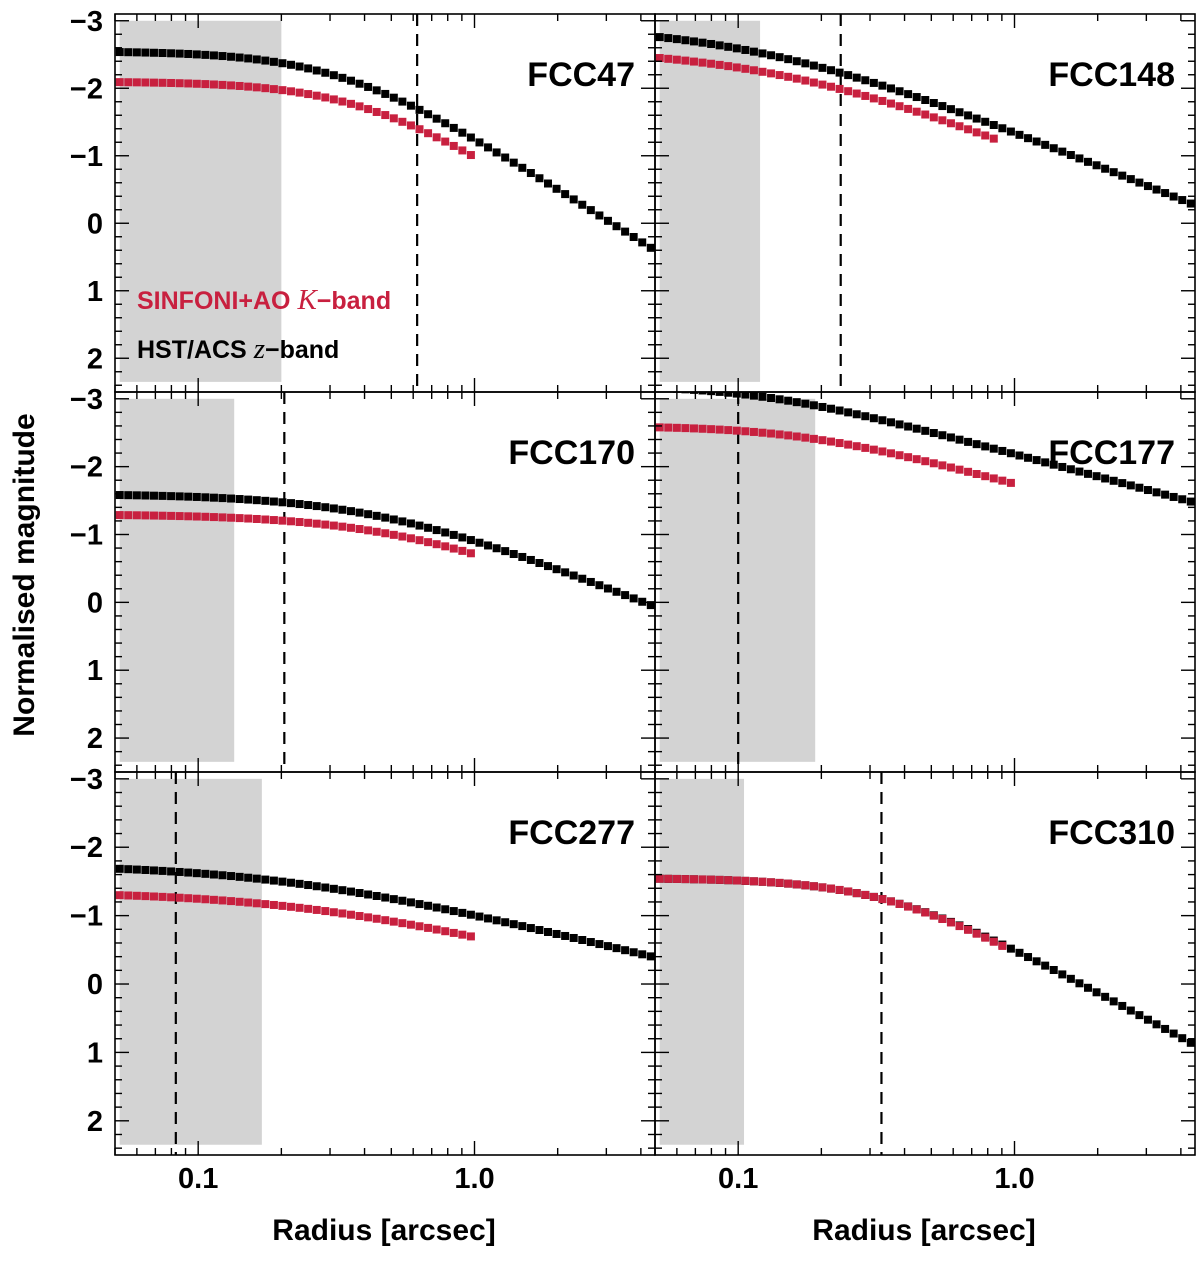 The image size is (1200, 1261). I want to click on y-tick-label: 2, so click(95, 359).